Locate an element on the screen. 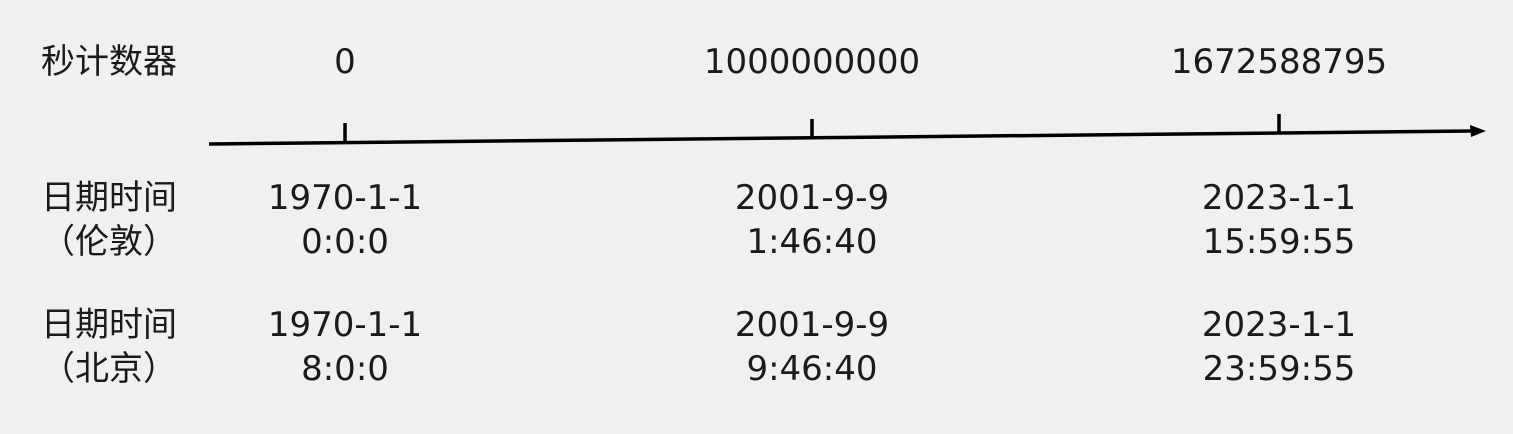 Image resolution: width=1513 pixels, height=434 pixels. counter-value-2023: 1672588795 is located at coordinates (1279, 62).